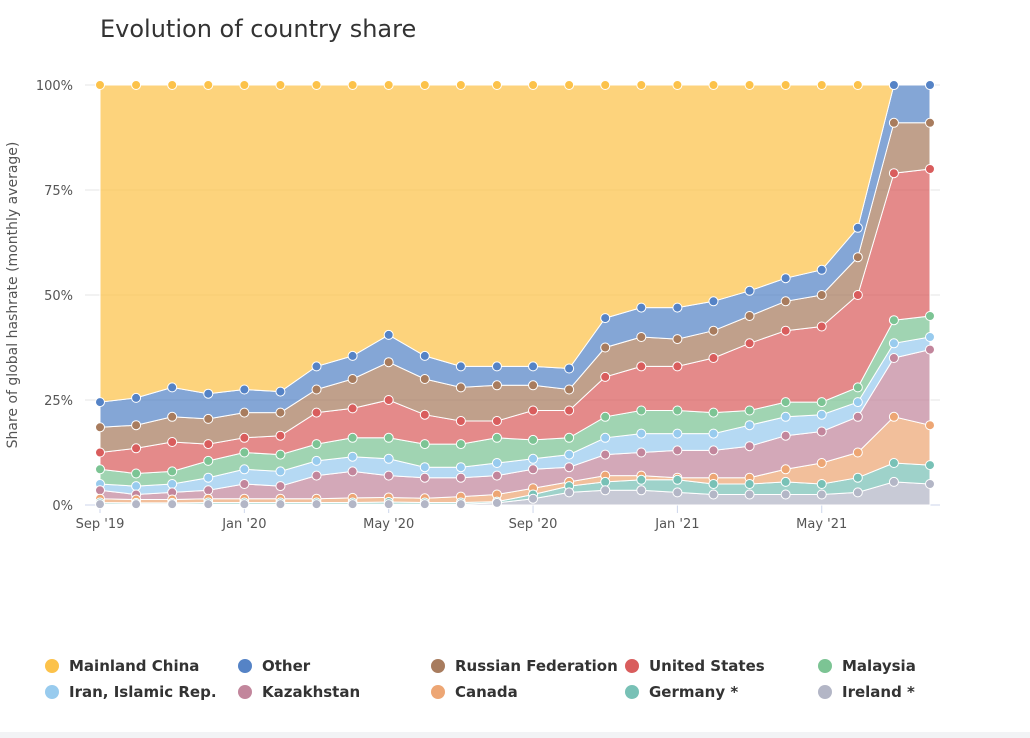  Describe the element at coordinates (243, 524) in the screenshot. I see `x-tick-label: Jan '20` at that location.